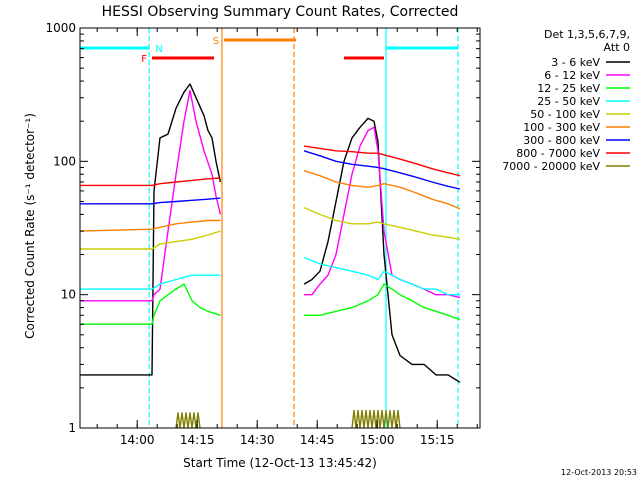 This screenshot has height=480, width=640. Describe the element at coordinates (280, 463) in the screenshot. I see `x-axis-label: Start Time (12-Oct-13 13:45:42)` at that location.